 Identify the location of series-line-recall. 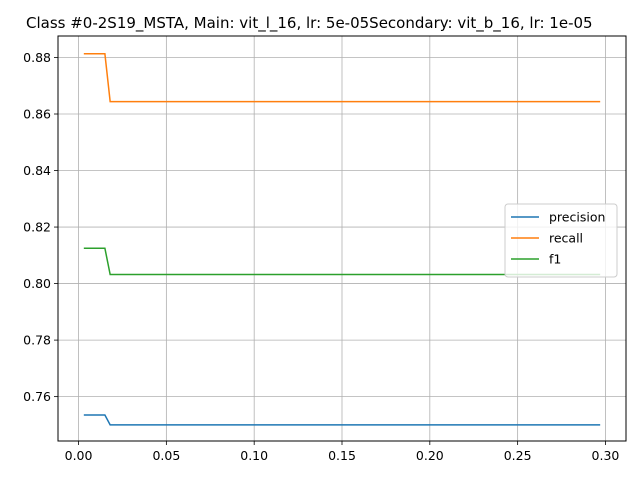
(342, 78).